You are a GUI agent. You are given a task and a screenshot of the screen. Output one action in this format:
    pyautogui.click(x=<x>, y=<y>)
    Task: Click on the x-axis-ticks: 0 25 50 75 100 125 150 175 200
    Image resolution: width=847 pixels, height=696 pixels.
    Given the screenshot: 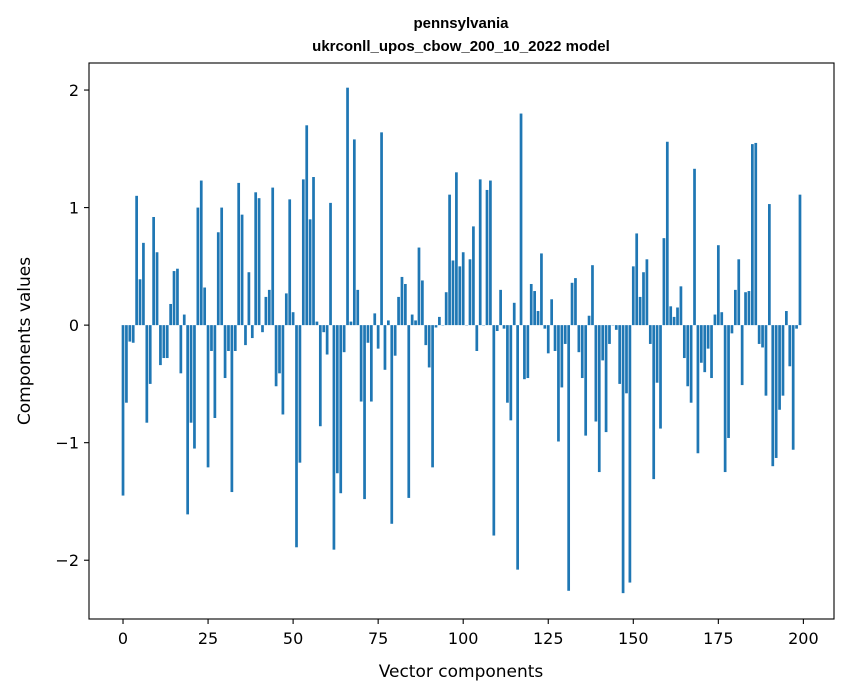 What is the action you would take?
    pyautogui.click(x=468, y=633)
    